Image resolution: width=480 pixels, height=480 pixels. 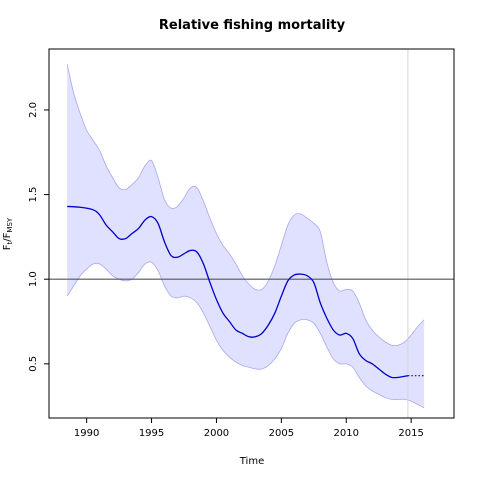 What do you see at coordinates (216, 433) in the screenshot?
I see `x-tick-label: 2000` at bounding box center [216, 433].